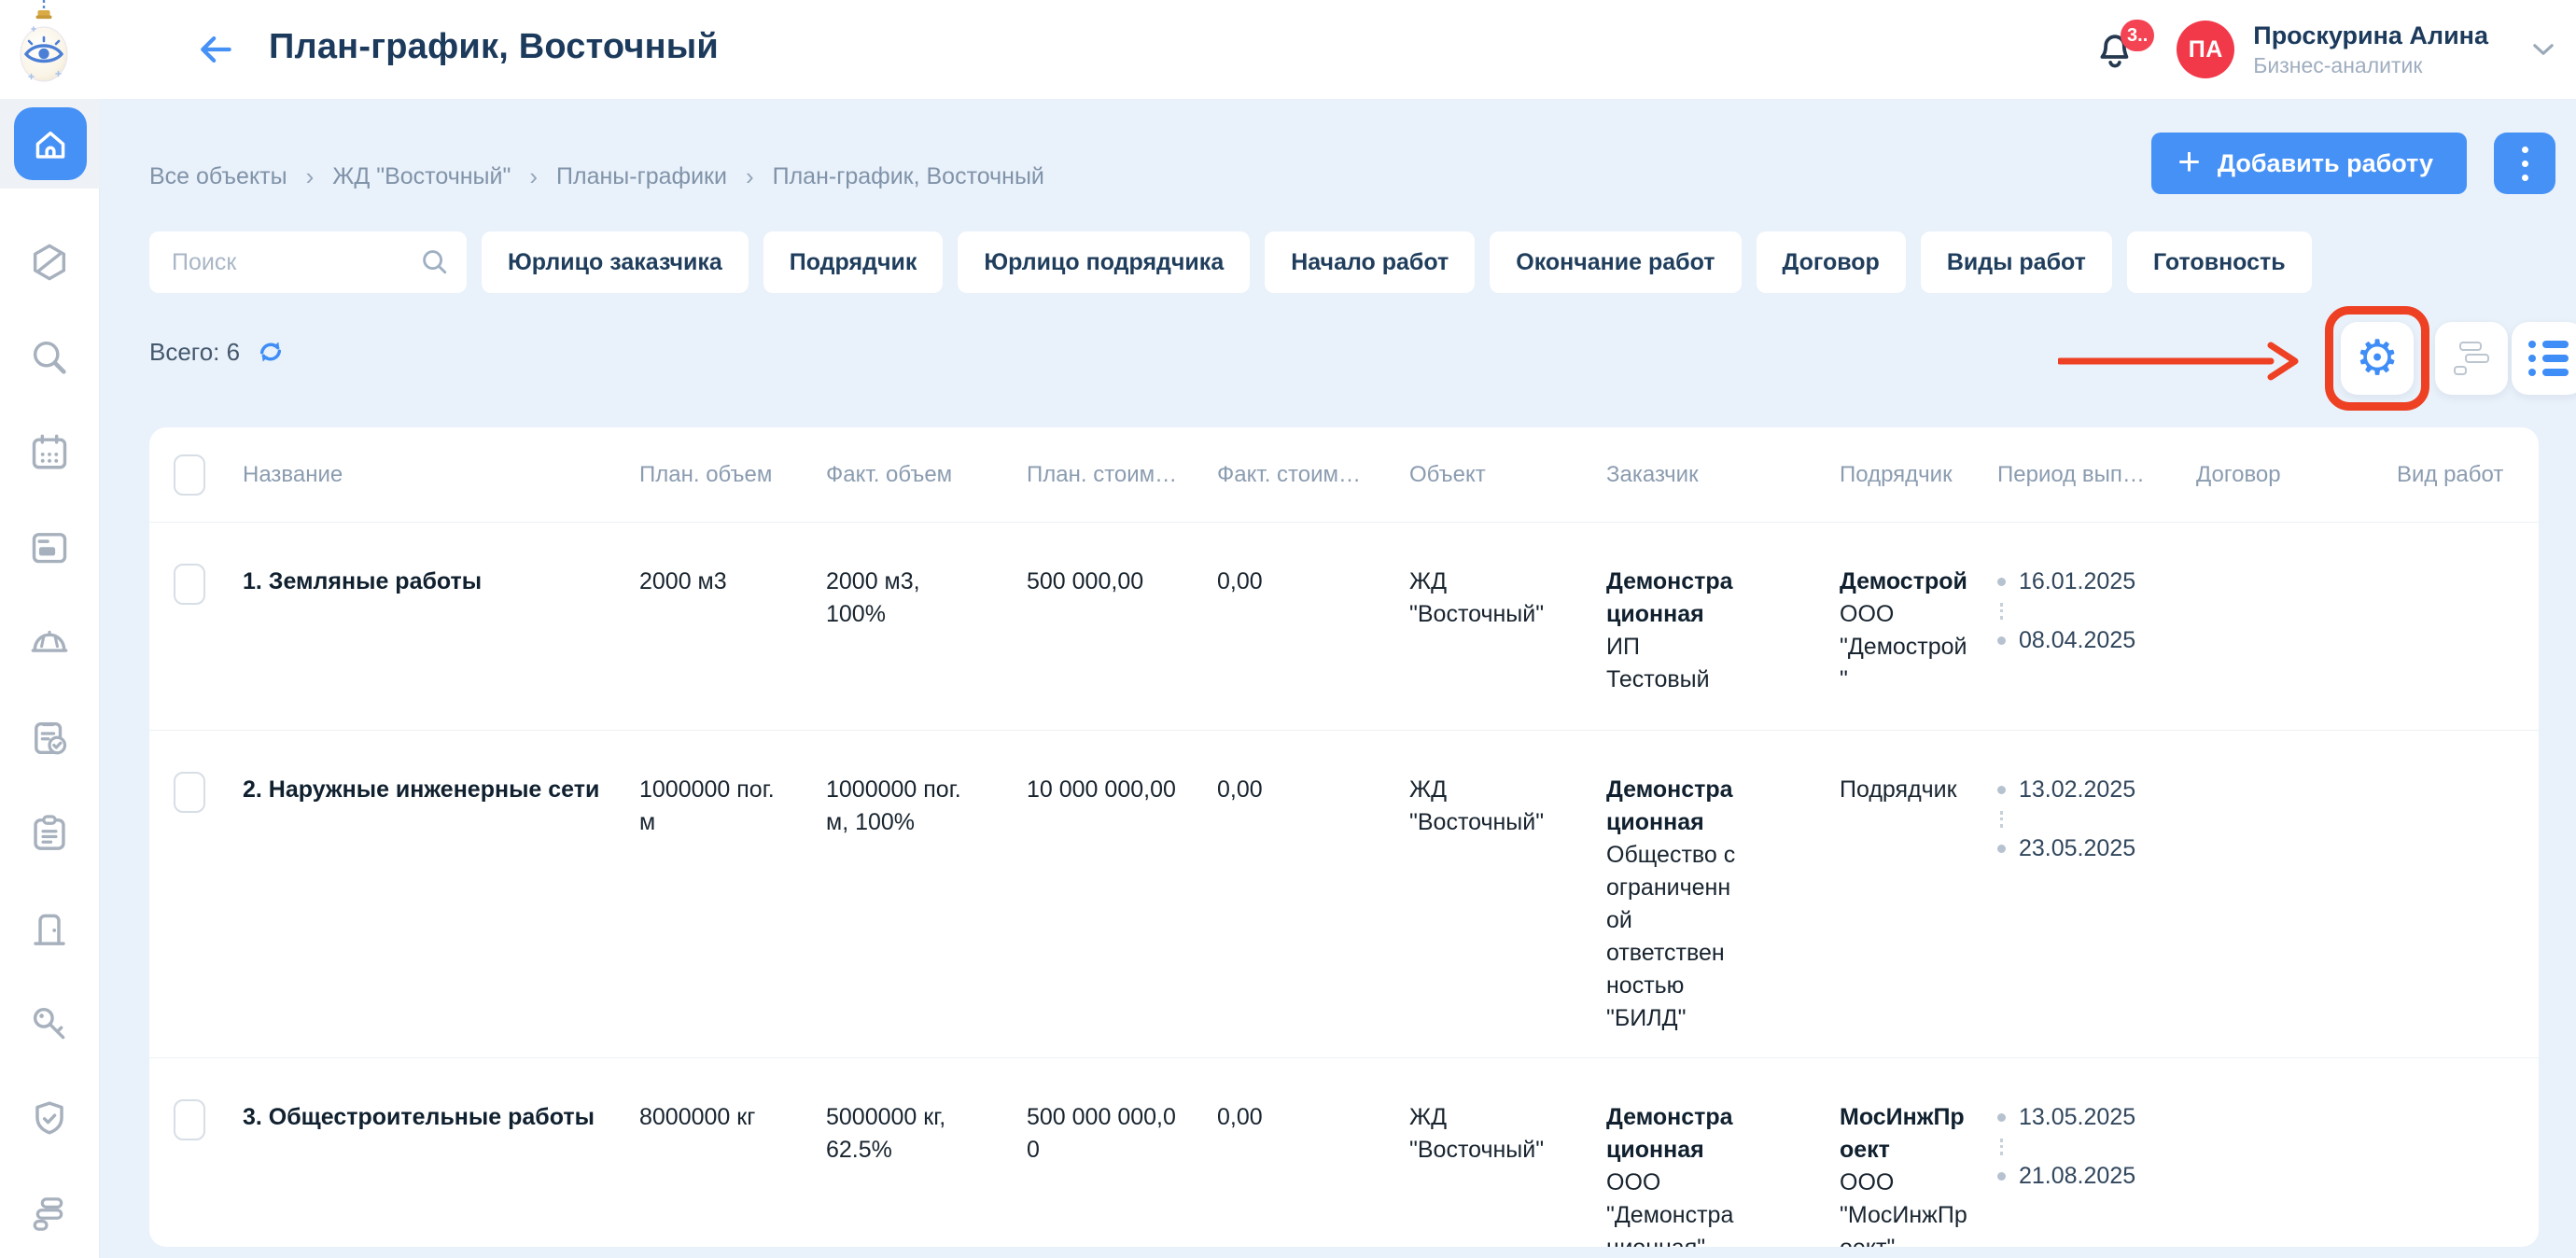 The width and height of the screenshot is (2576, 1258). Describe the element at coordinates (2219, 262) in the screenshot. I see `filter-chip-readiness: Готовность` at that location.